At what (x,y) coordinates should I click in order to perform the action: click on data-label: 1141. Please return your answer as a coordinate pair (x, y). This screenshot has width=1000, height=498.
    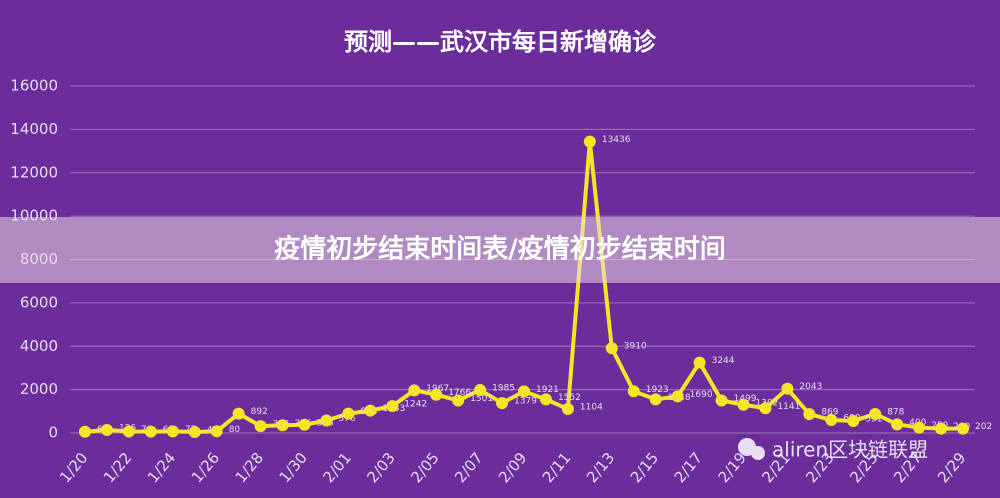
    Looking at the image, I should click on (788, 407).